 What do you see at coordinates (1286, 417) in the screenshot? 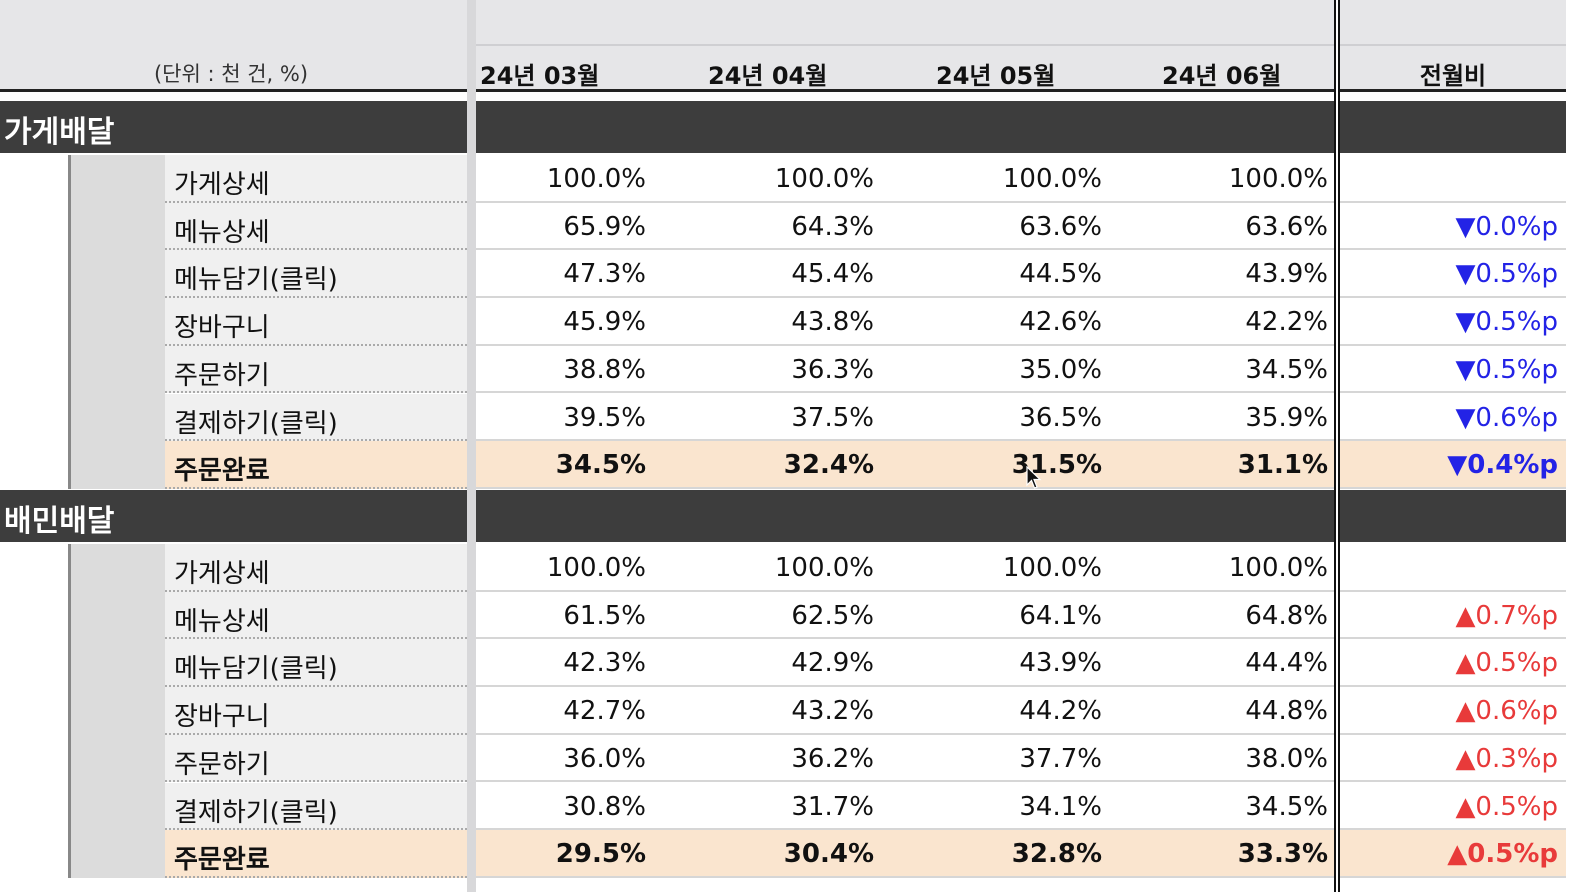
I see `cell-value: 35.9%` at bounding box center [1286, 417].